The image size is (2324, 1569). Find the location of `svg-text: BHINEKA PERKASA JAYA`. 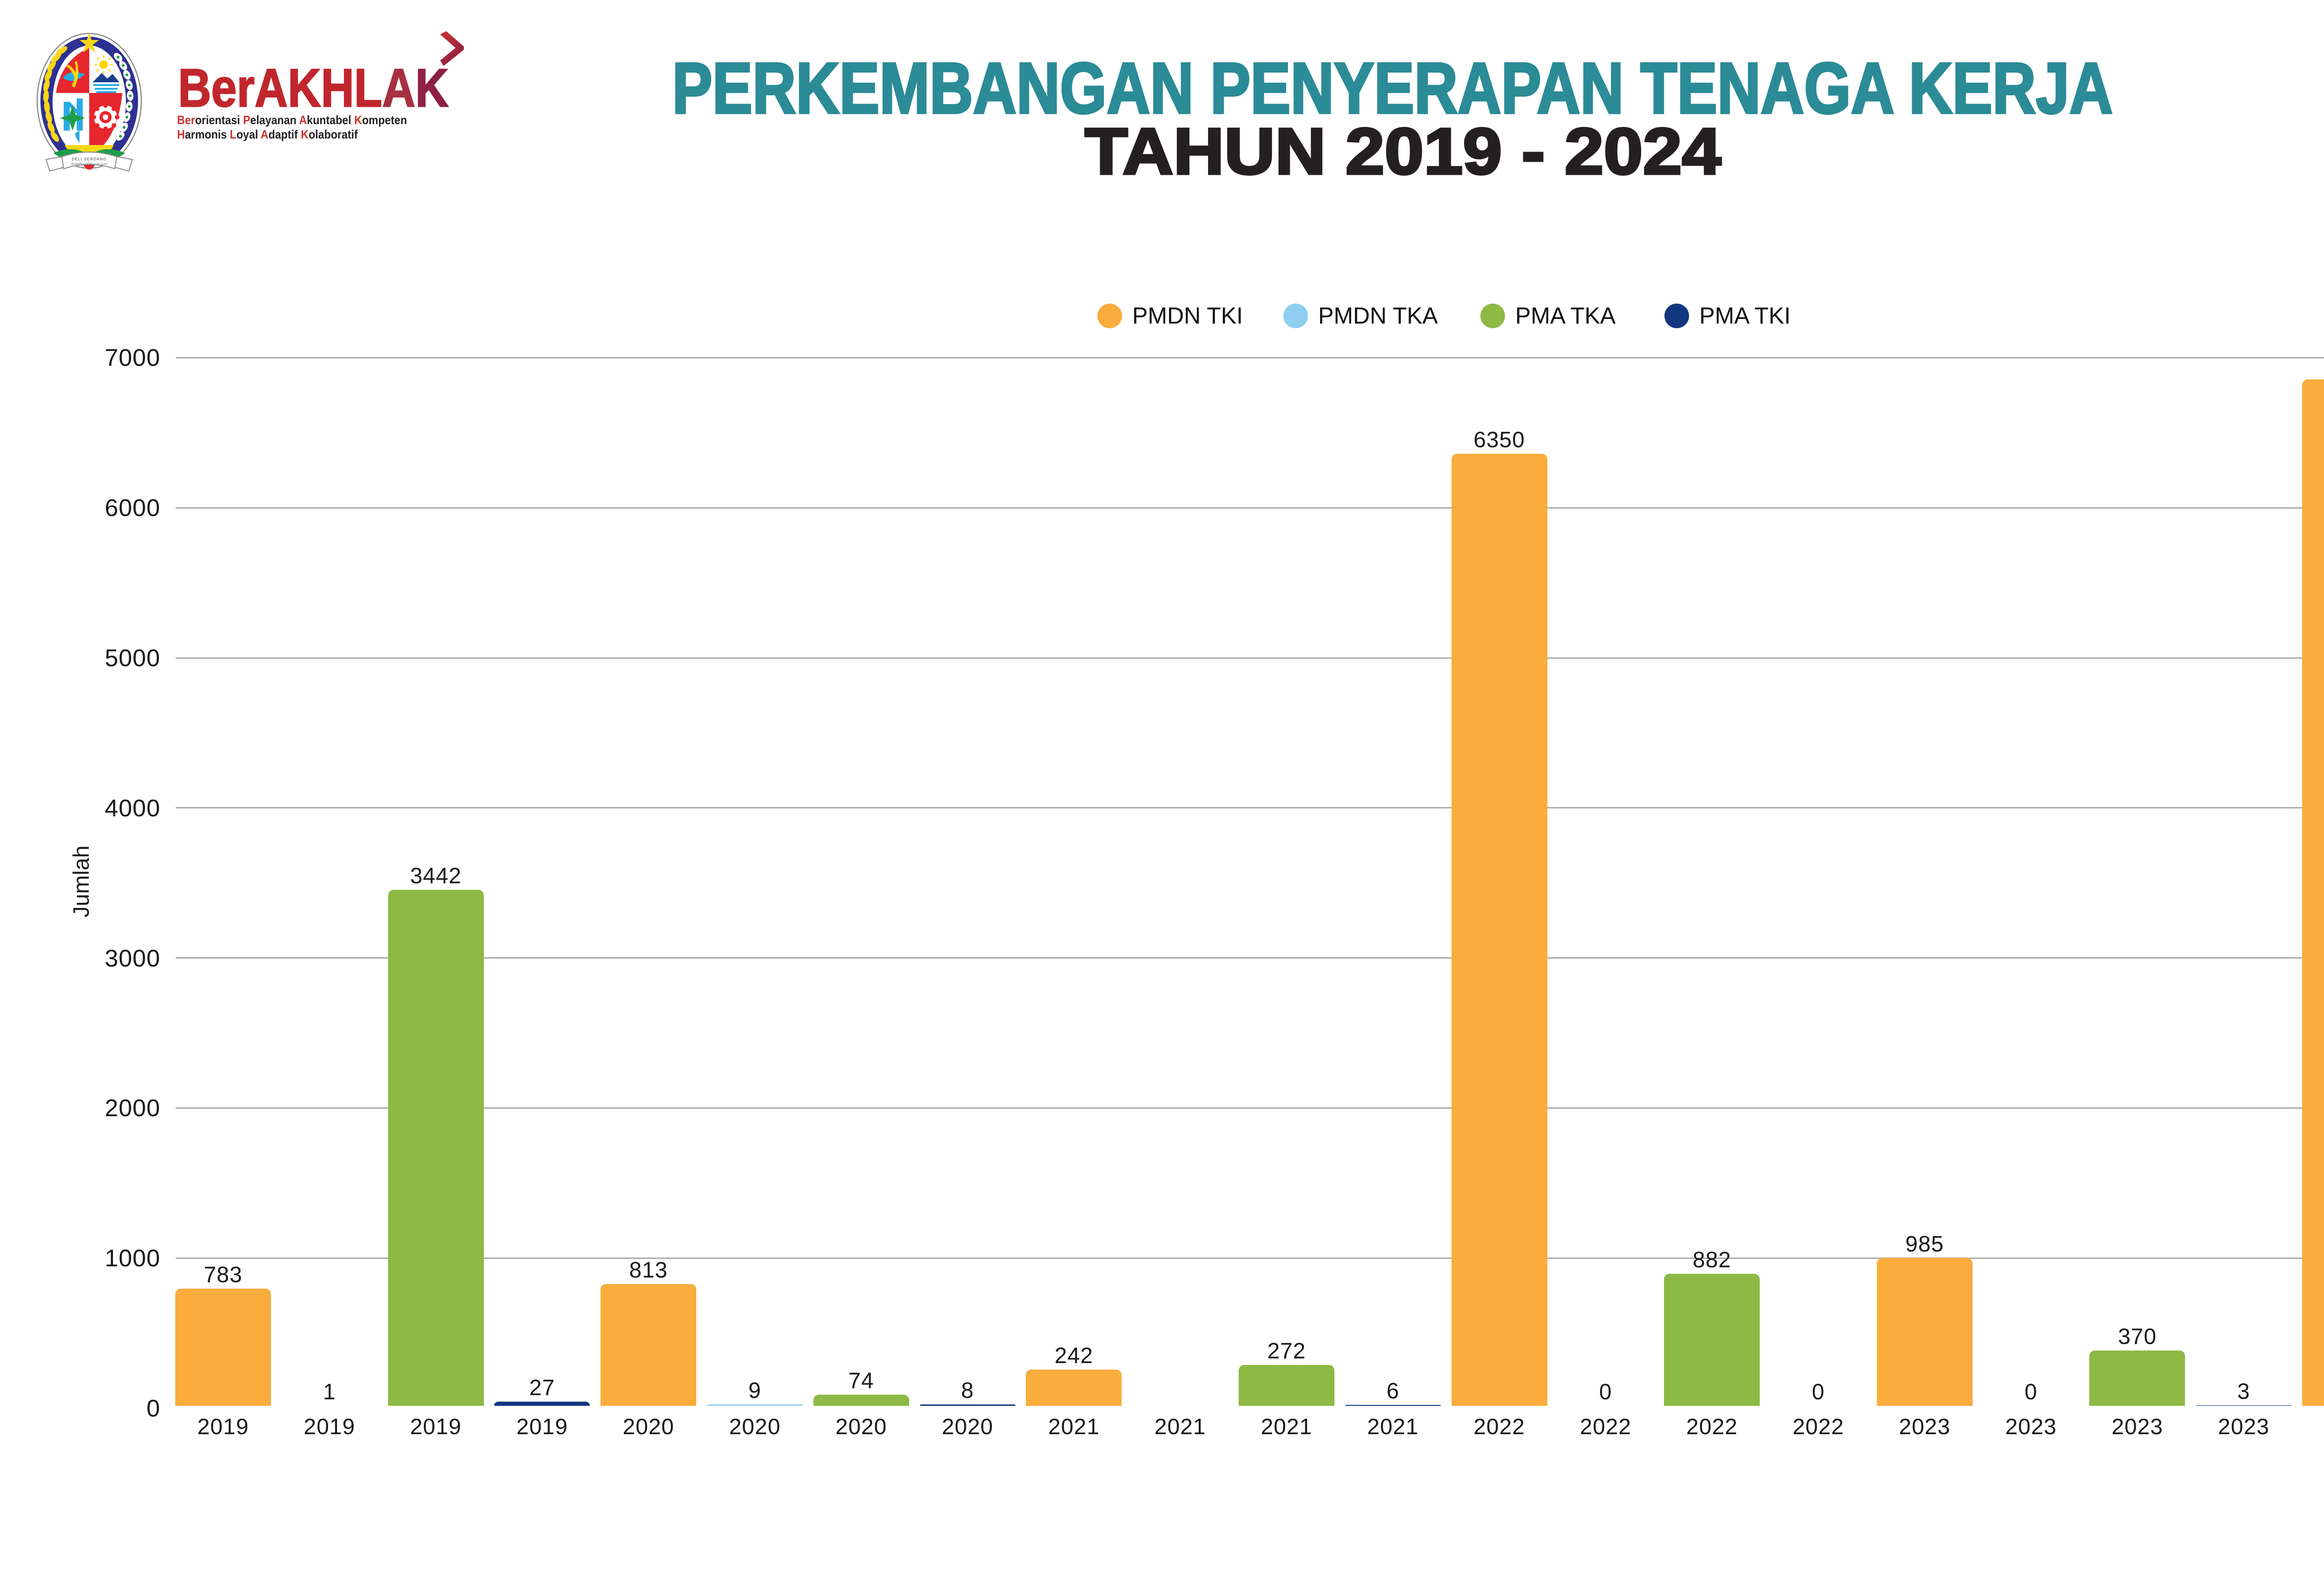

svg-text: BHINEKA PERKASA JAYA is located at coordinates (89, 164).